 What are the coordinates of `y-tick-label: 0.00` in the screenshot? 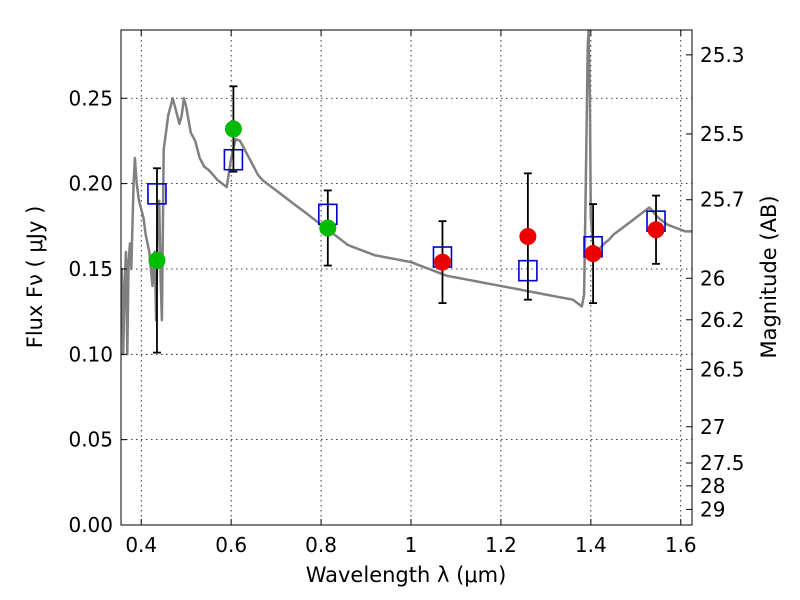 It's located at (90, 525).